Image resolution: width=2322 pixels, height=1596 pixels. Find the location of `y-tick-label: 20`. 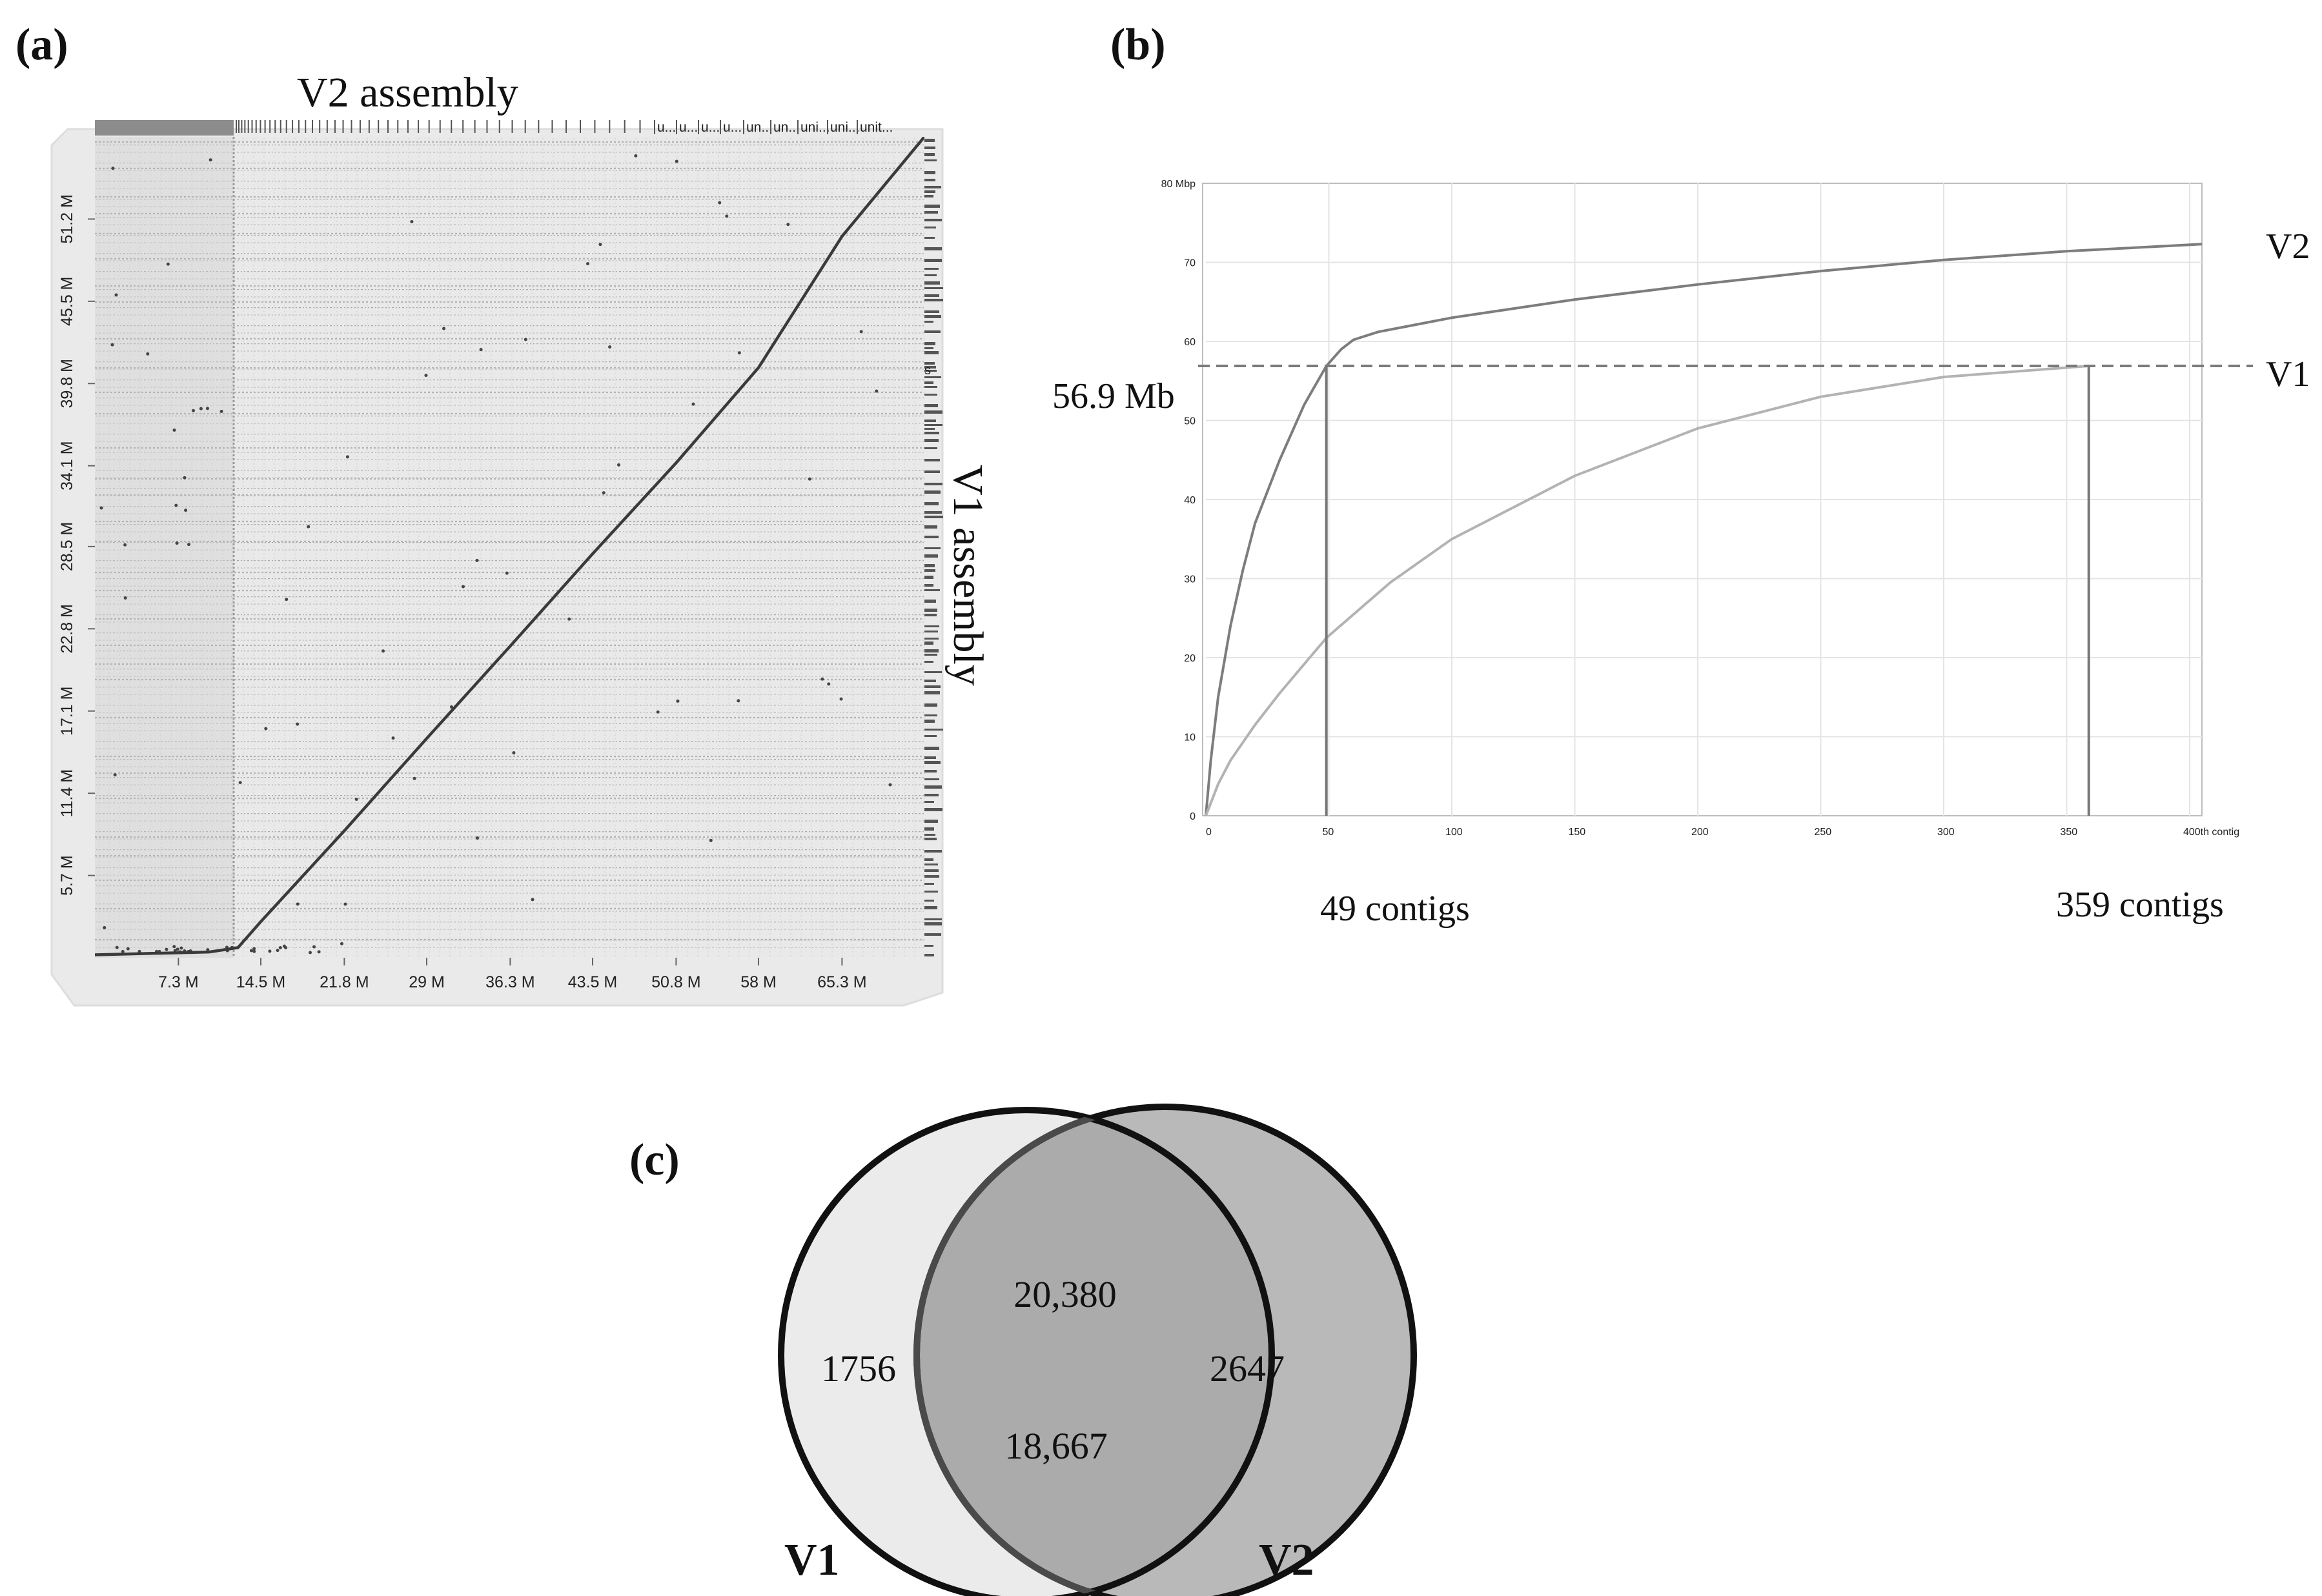

y-tick-label: 20 is located at coordinates (1190, 658).